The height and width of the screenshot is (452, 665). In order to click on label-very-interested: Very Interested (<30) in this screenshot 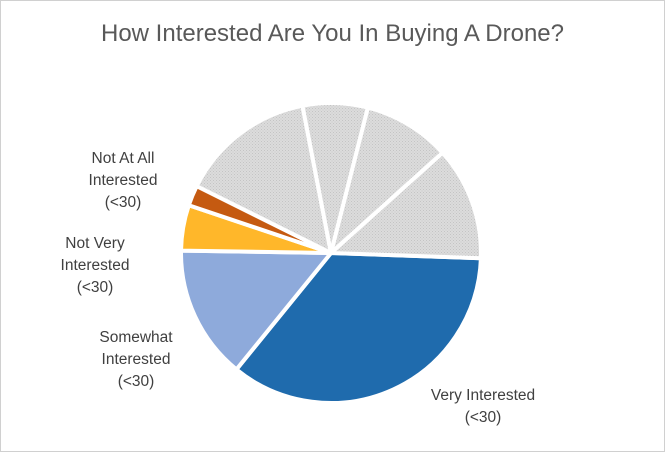, I will do `click(483, 407)`.